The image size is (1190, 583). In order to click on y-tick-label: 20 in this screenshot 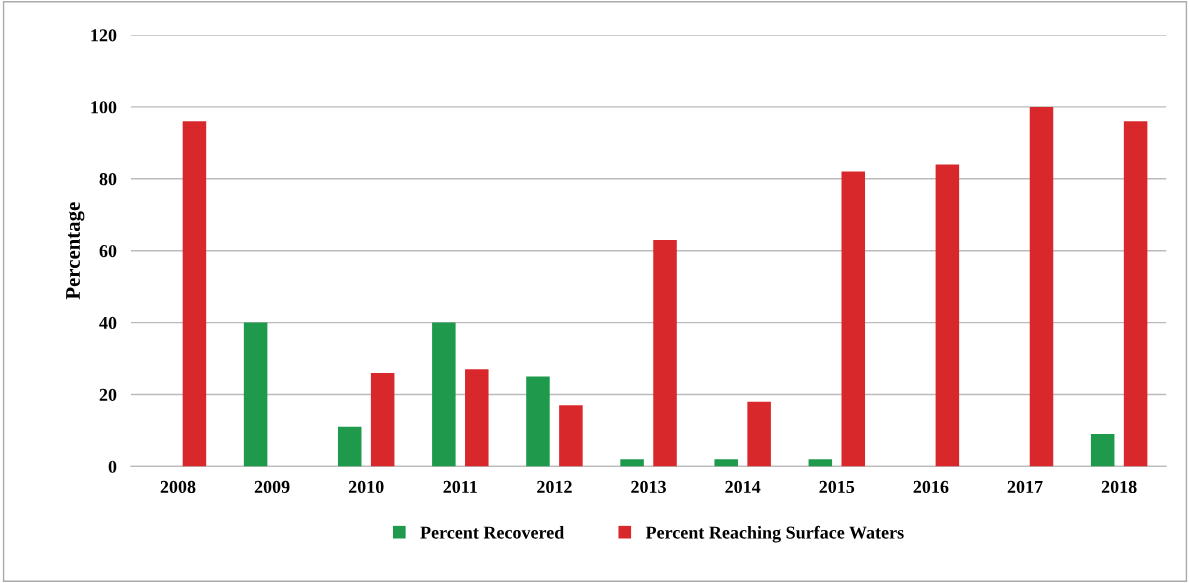, I will do `click(108, 394)`.